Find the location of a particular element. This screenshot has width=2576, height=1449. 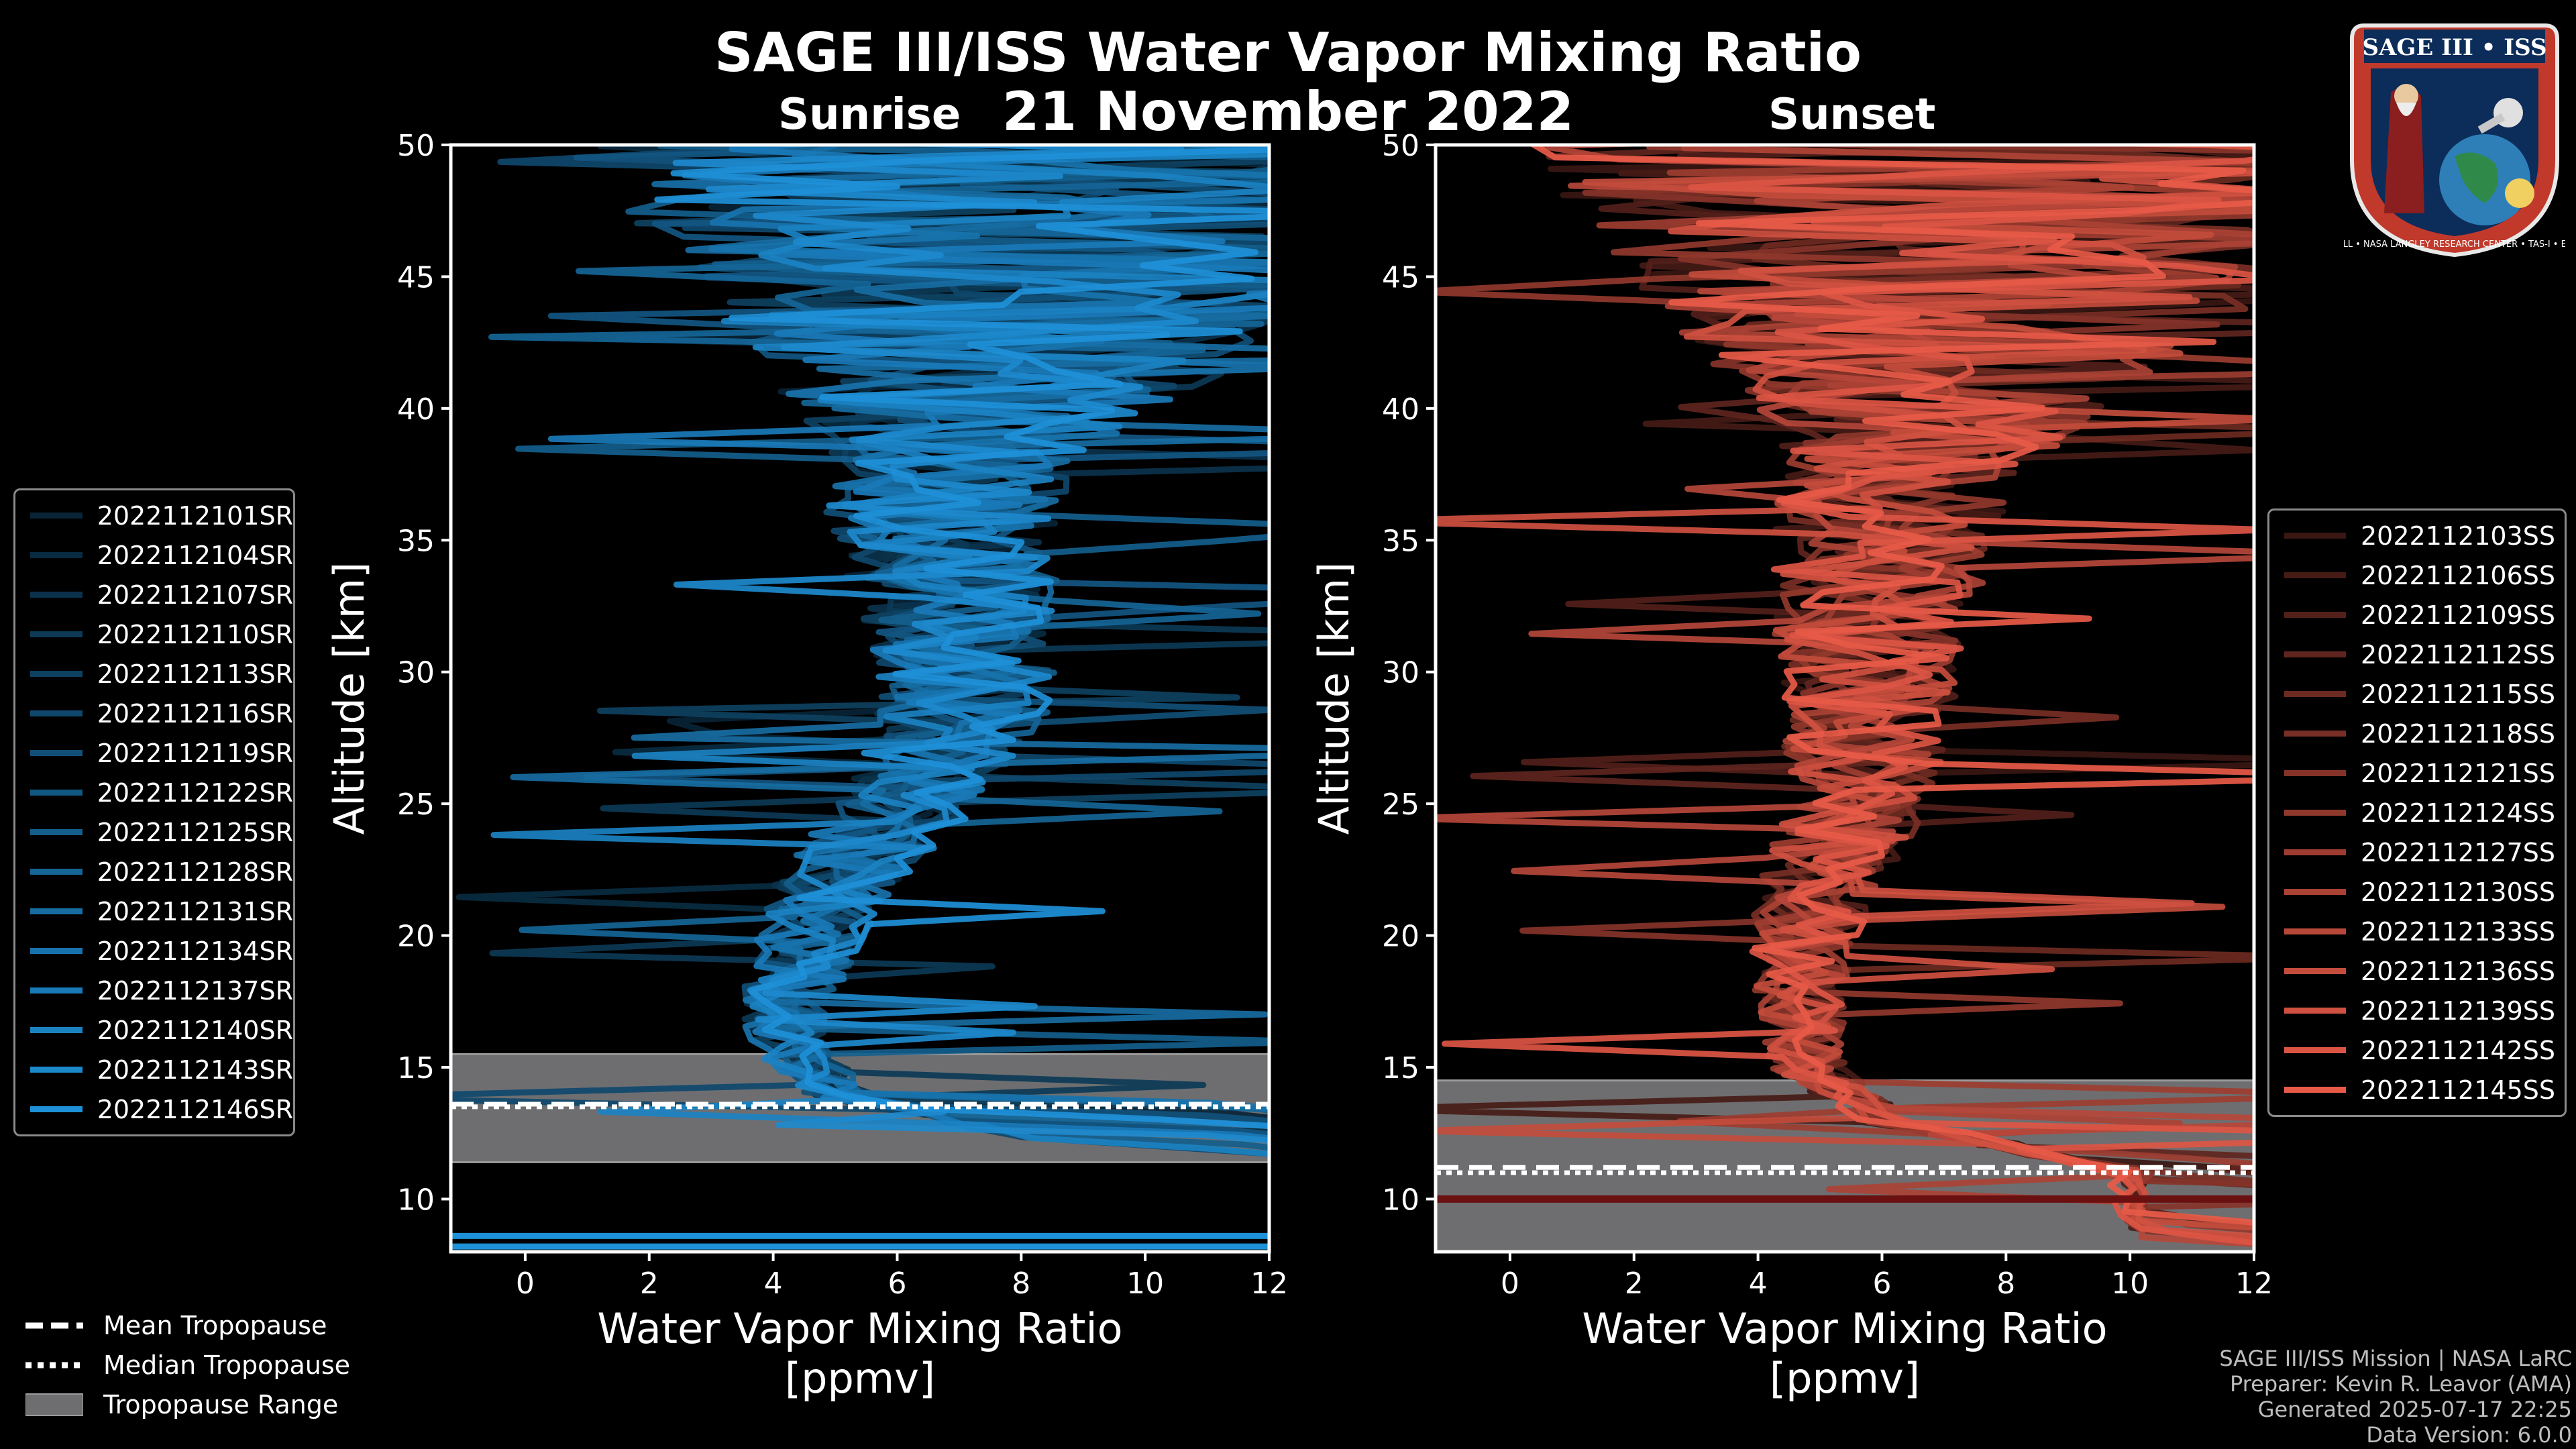

legend-label: 2022112103SS is located at coordinates (2458, 536).